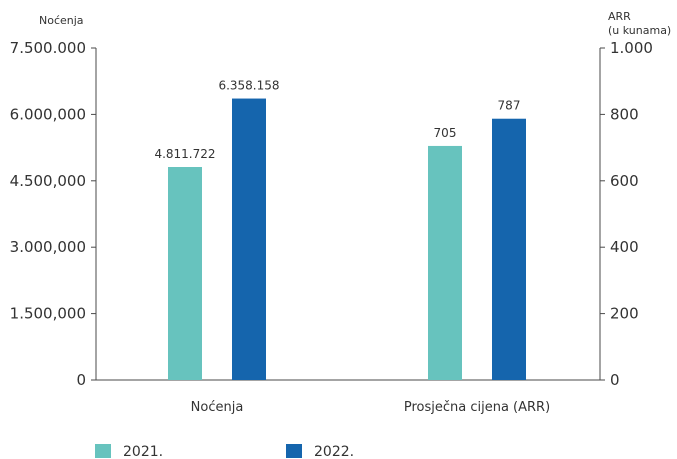  I want to click on left-axis-tick-label: 1.500,000, so click(48, 314).